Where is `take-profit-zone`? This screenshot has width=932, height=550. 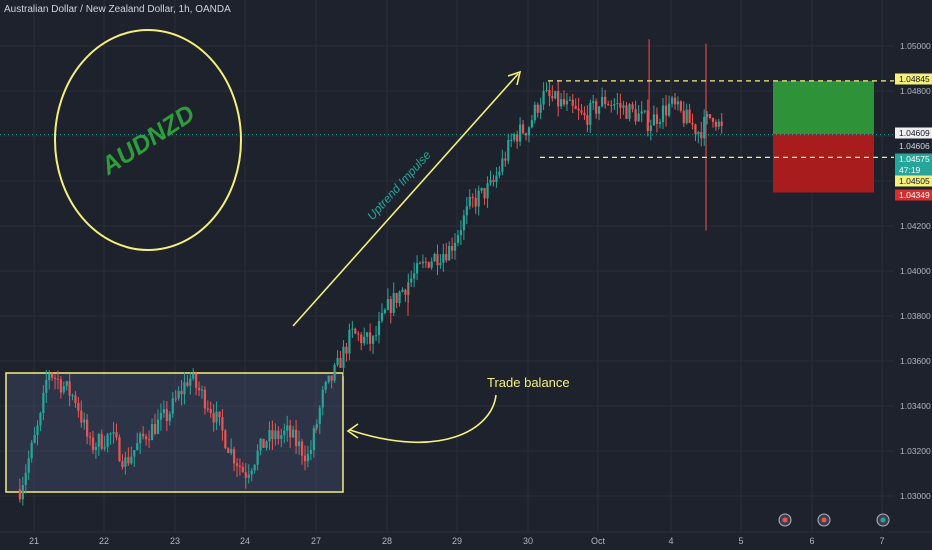
take-profit-zone is located at coordinates (823, 107).